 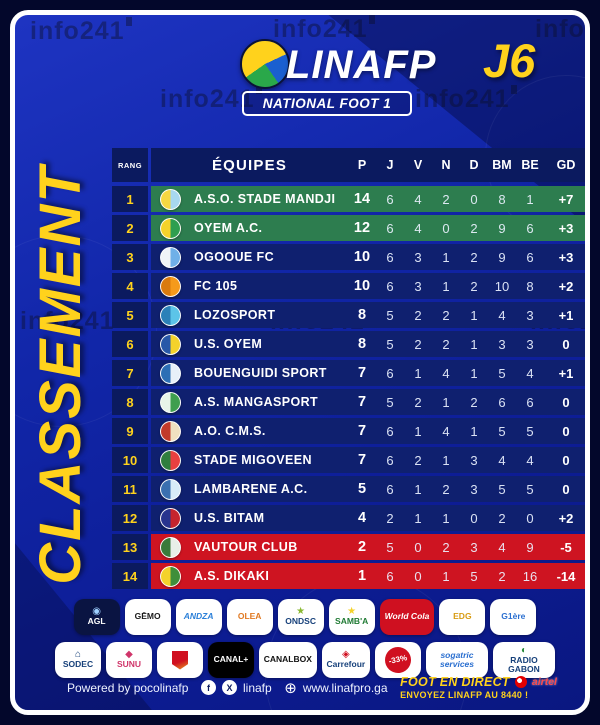 I want to click on stat-header-BM: BM, so click(x=502, y=165).